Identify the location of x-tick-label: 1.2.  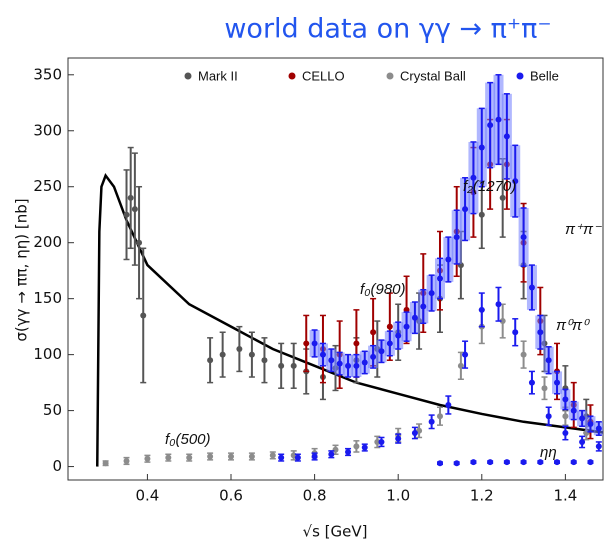
(482, 496).